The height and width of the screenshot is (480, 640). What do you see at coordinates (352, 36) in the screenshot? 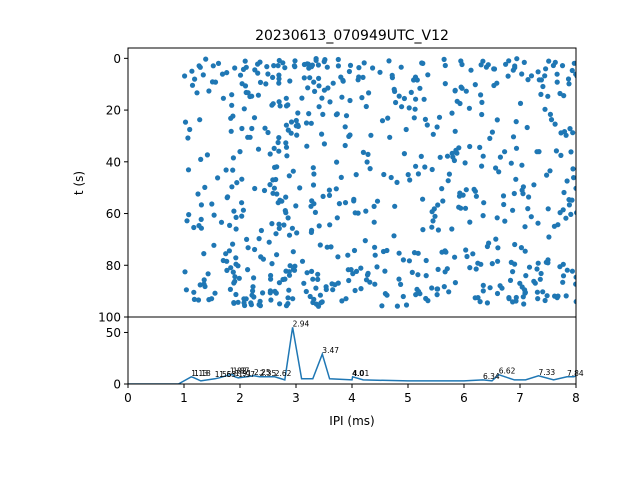
I see `chart-title: 20230613_070949UTC_V12` at bounding box center [352, 36].